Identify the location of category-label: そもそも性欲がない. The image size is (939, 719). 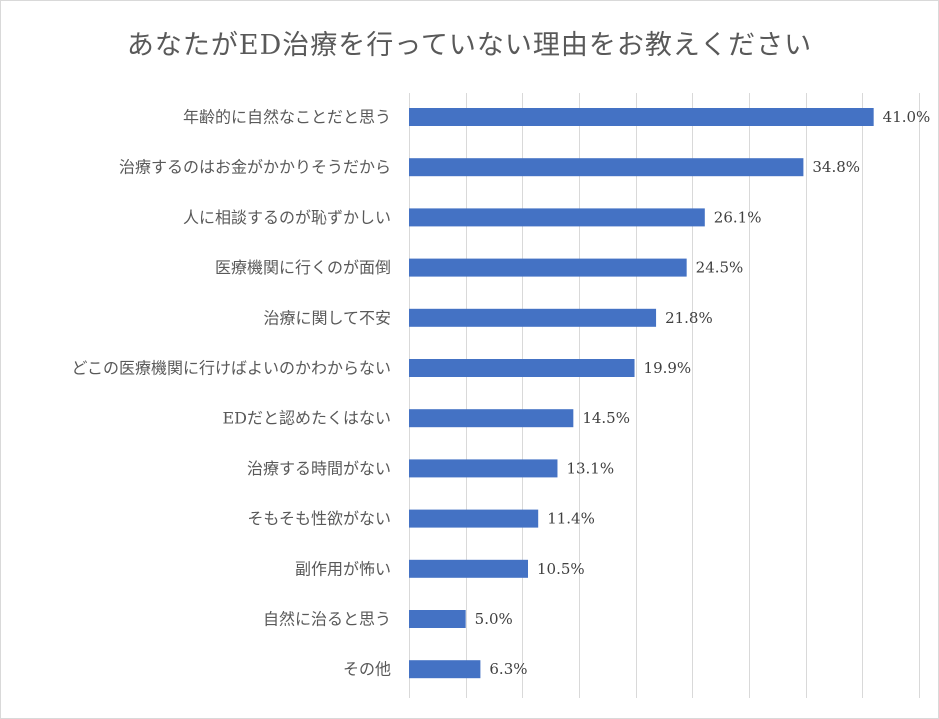
(319, 518).